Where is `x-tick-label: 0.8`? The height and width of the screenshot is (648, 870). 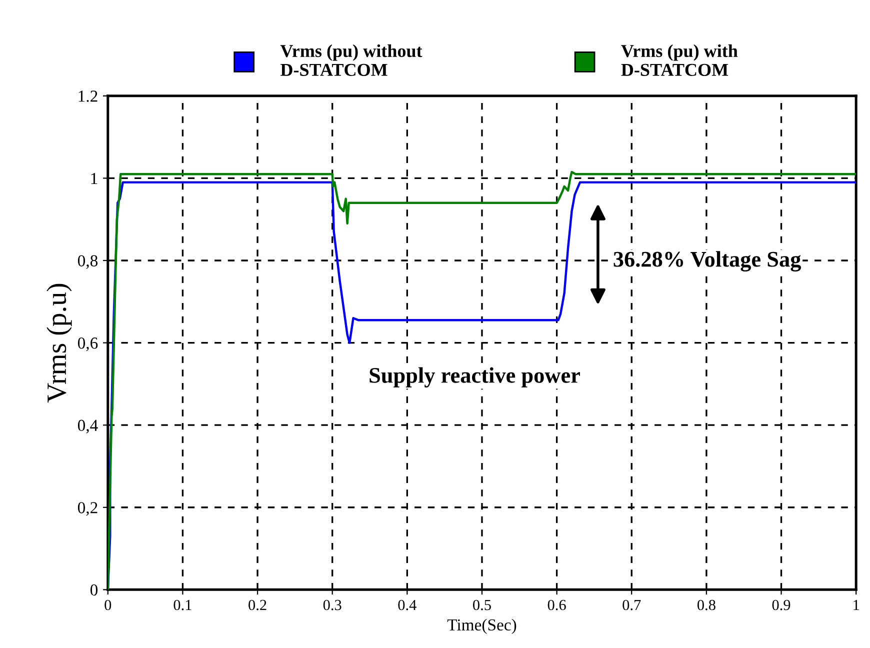 x-tick-label: 0.8 is located at coordinates (706, 605).